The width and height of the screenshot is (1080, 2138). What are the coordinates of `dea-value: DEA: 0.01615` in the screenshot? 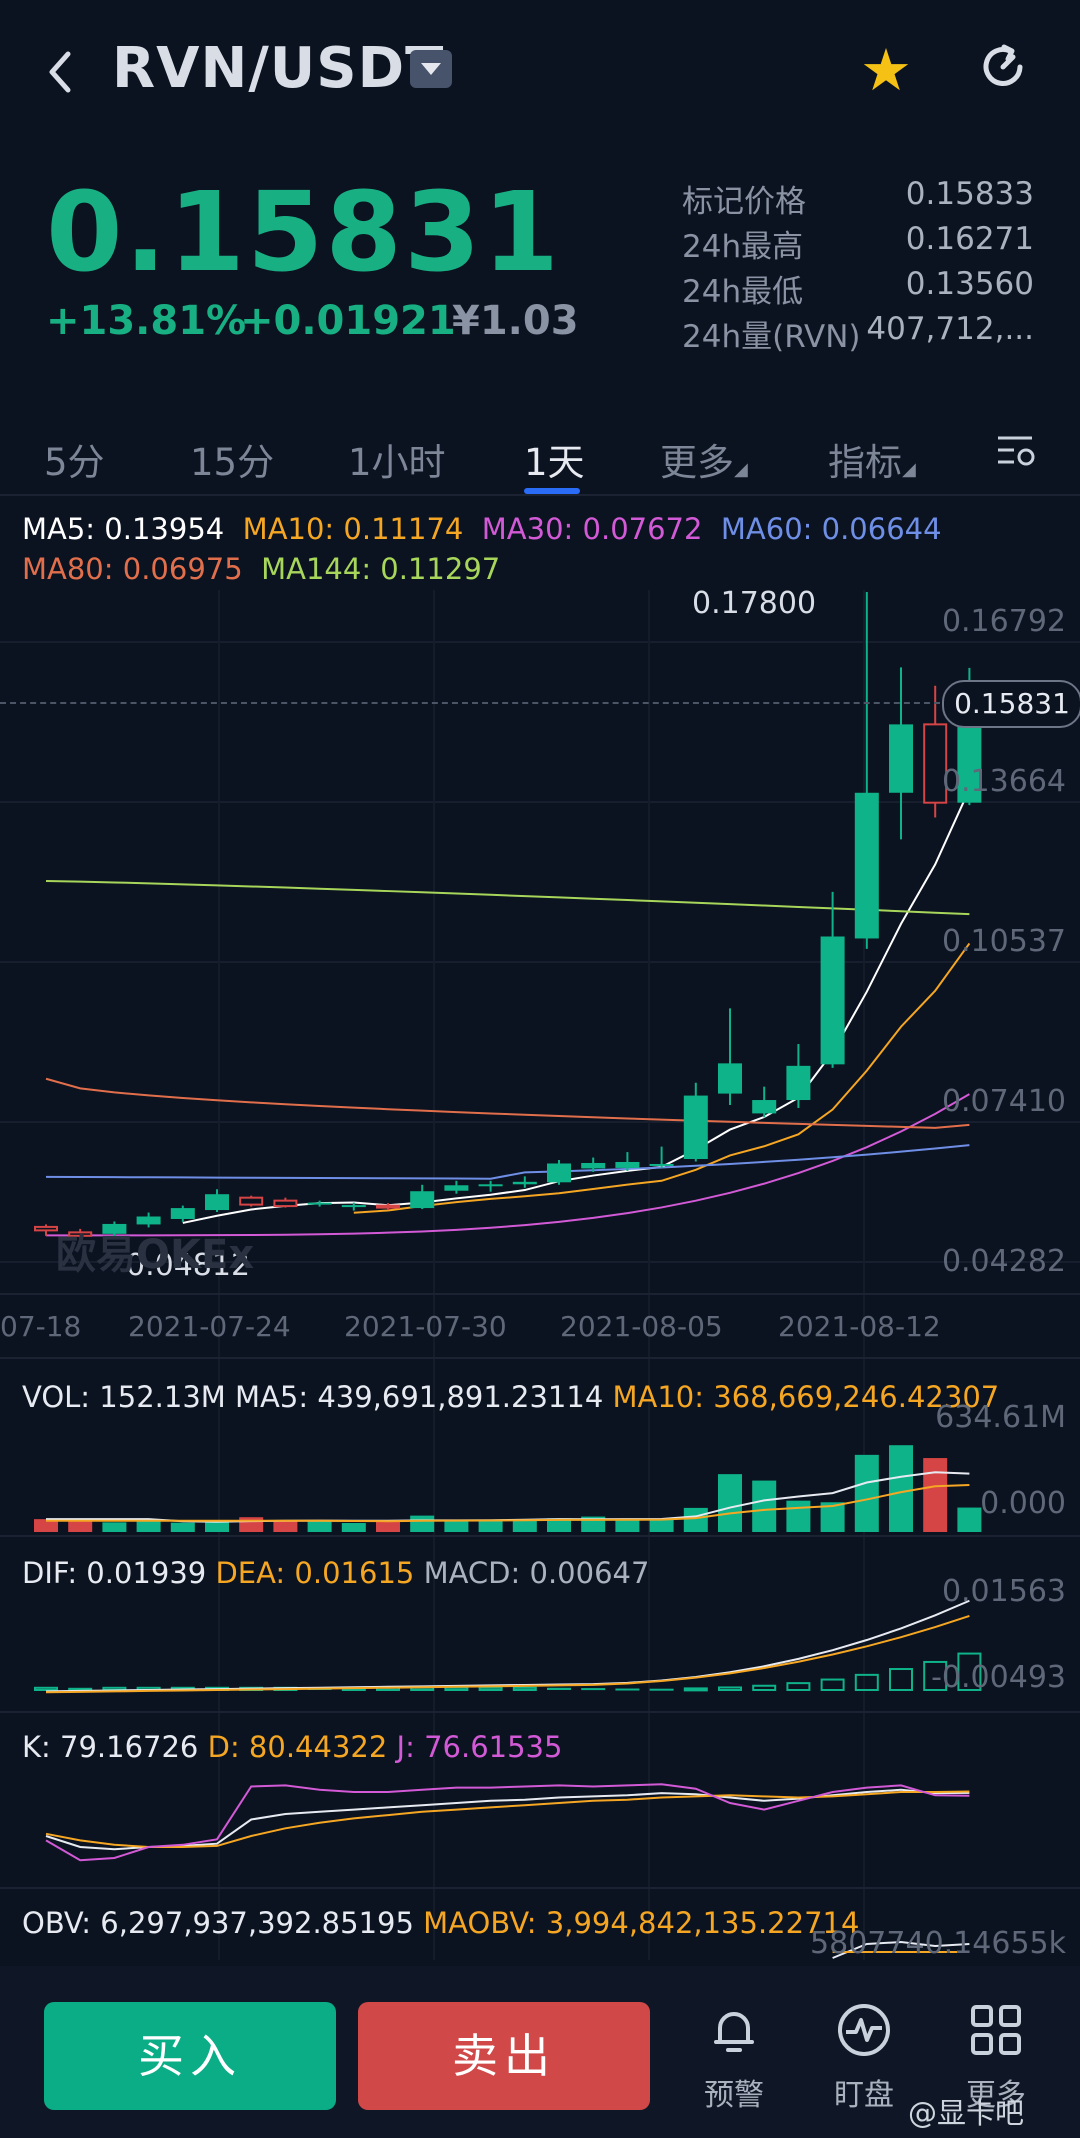 It's located at (315, 1573).